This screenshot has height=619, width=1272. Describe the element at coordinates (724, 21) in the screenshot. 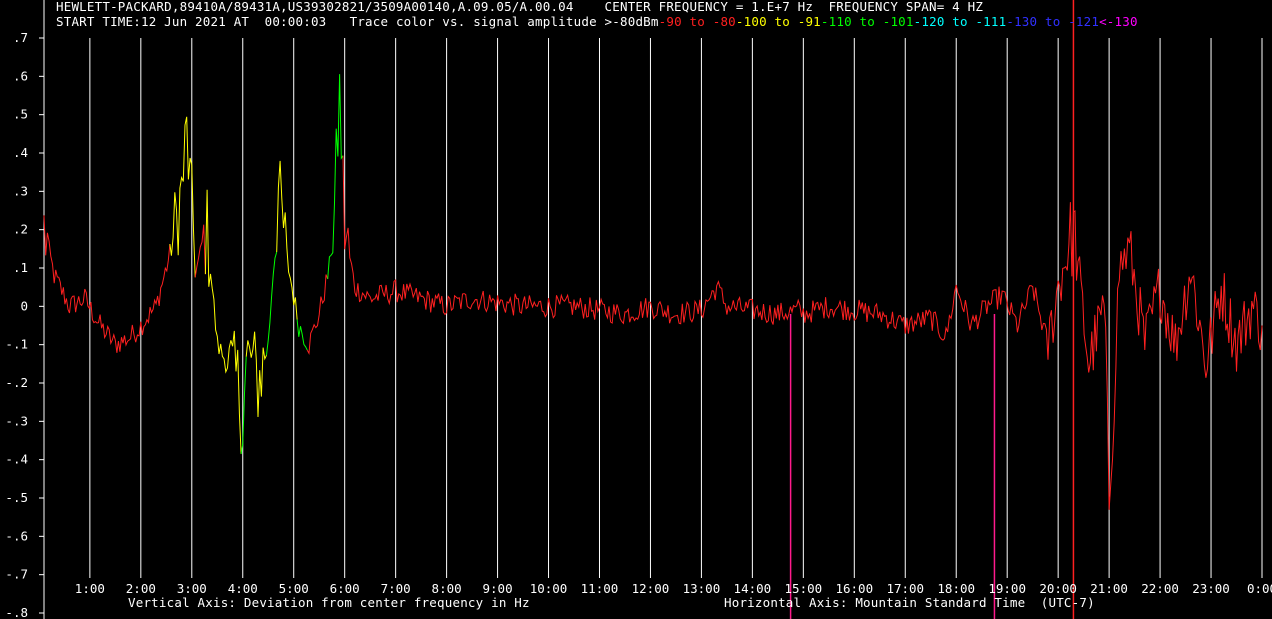

I see `legend-segment: -80` at that location.